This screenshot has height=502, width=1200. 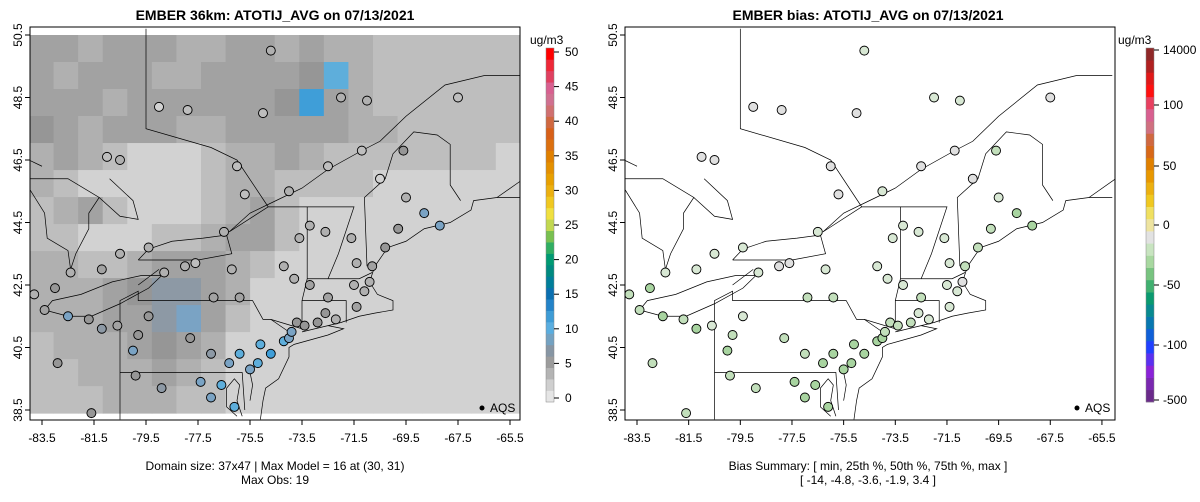 What do you see at coordinates (572, 329) in the screenshot?
I see `colorbar-tick-label: 10` at bounding box center [572, 329].